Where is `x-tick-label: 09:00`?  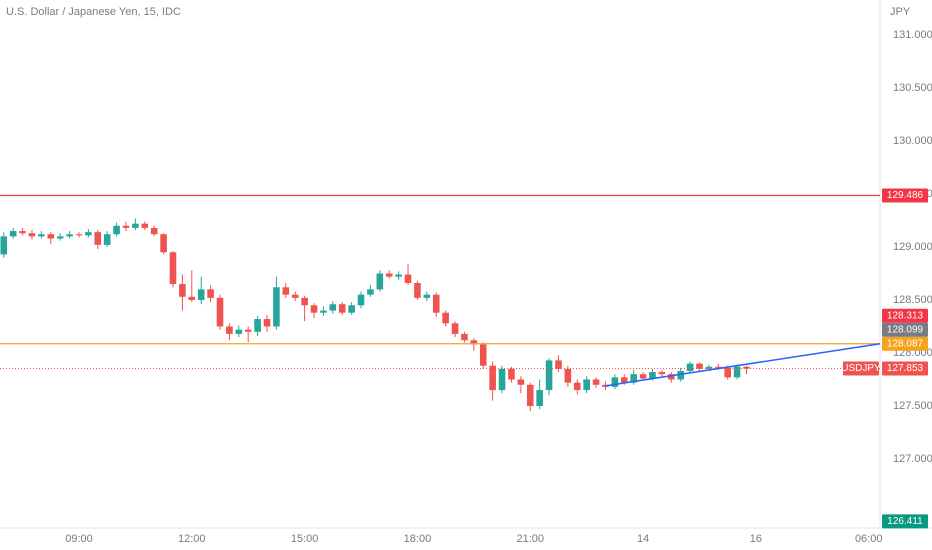 x-tick-label: 09:00 is located at coordinates (79, 539).